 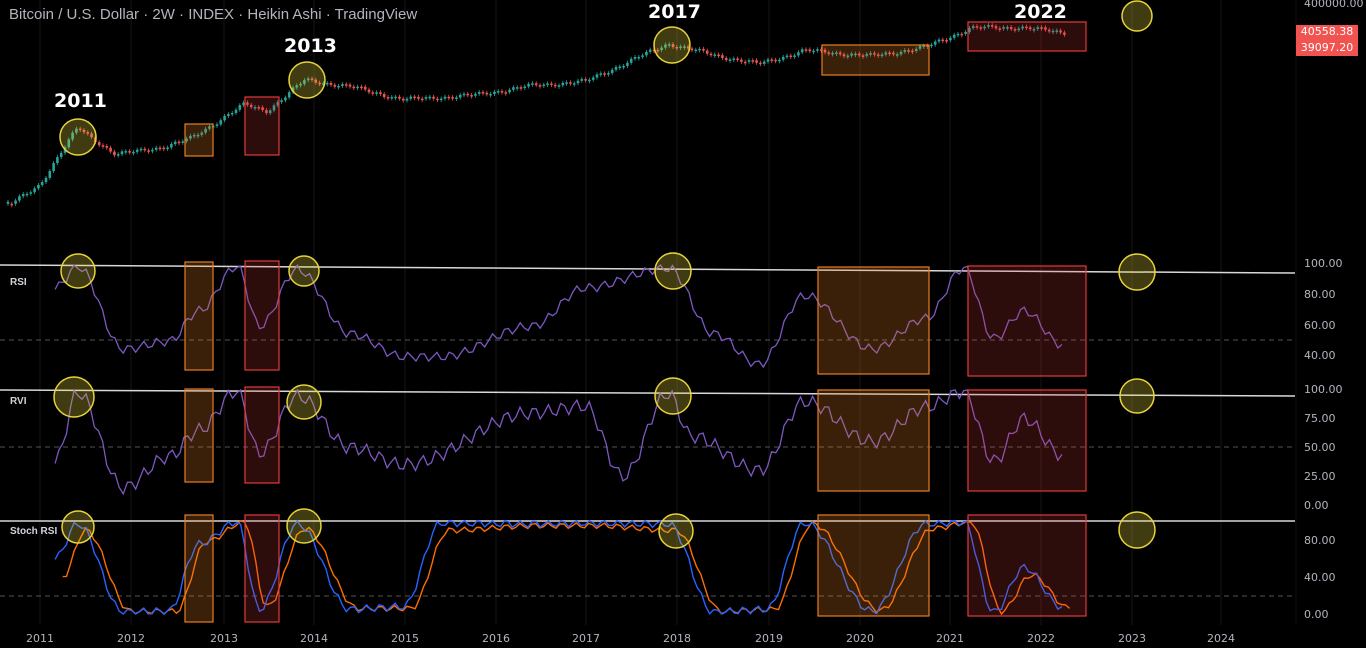 I want to click on xaxis-tick: 2015, so click(x=405, y=638).